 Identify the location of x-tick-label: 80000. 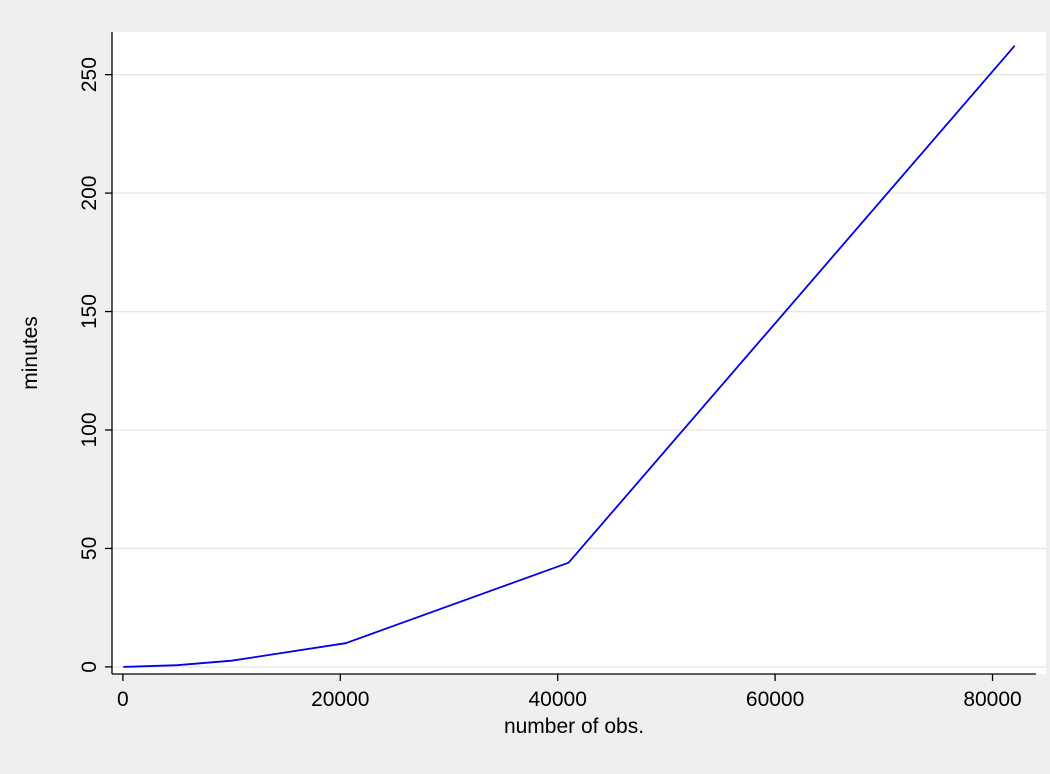
(992, 699).